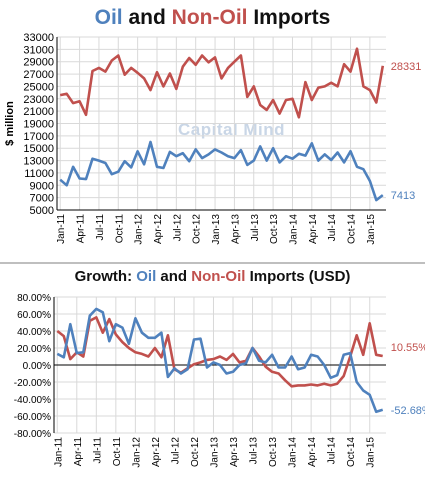 Image resolution: width=425 pixels, height=480 pixels. I want to click on y-tick-label: 23000, so click(38, 100).